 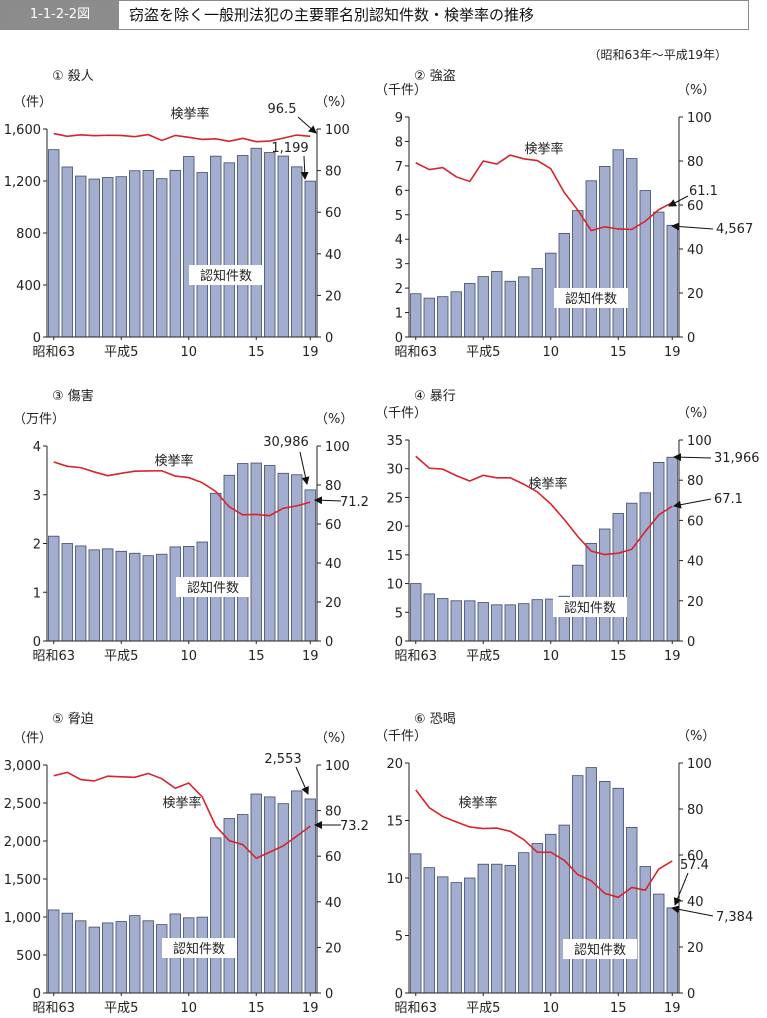 What do you see at coordinates (213, 588) in the screenshot?
I see `bar-series-label: 認知件数` at bounding box center [213, 588].